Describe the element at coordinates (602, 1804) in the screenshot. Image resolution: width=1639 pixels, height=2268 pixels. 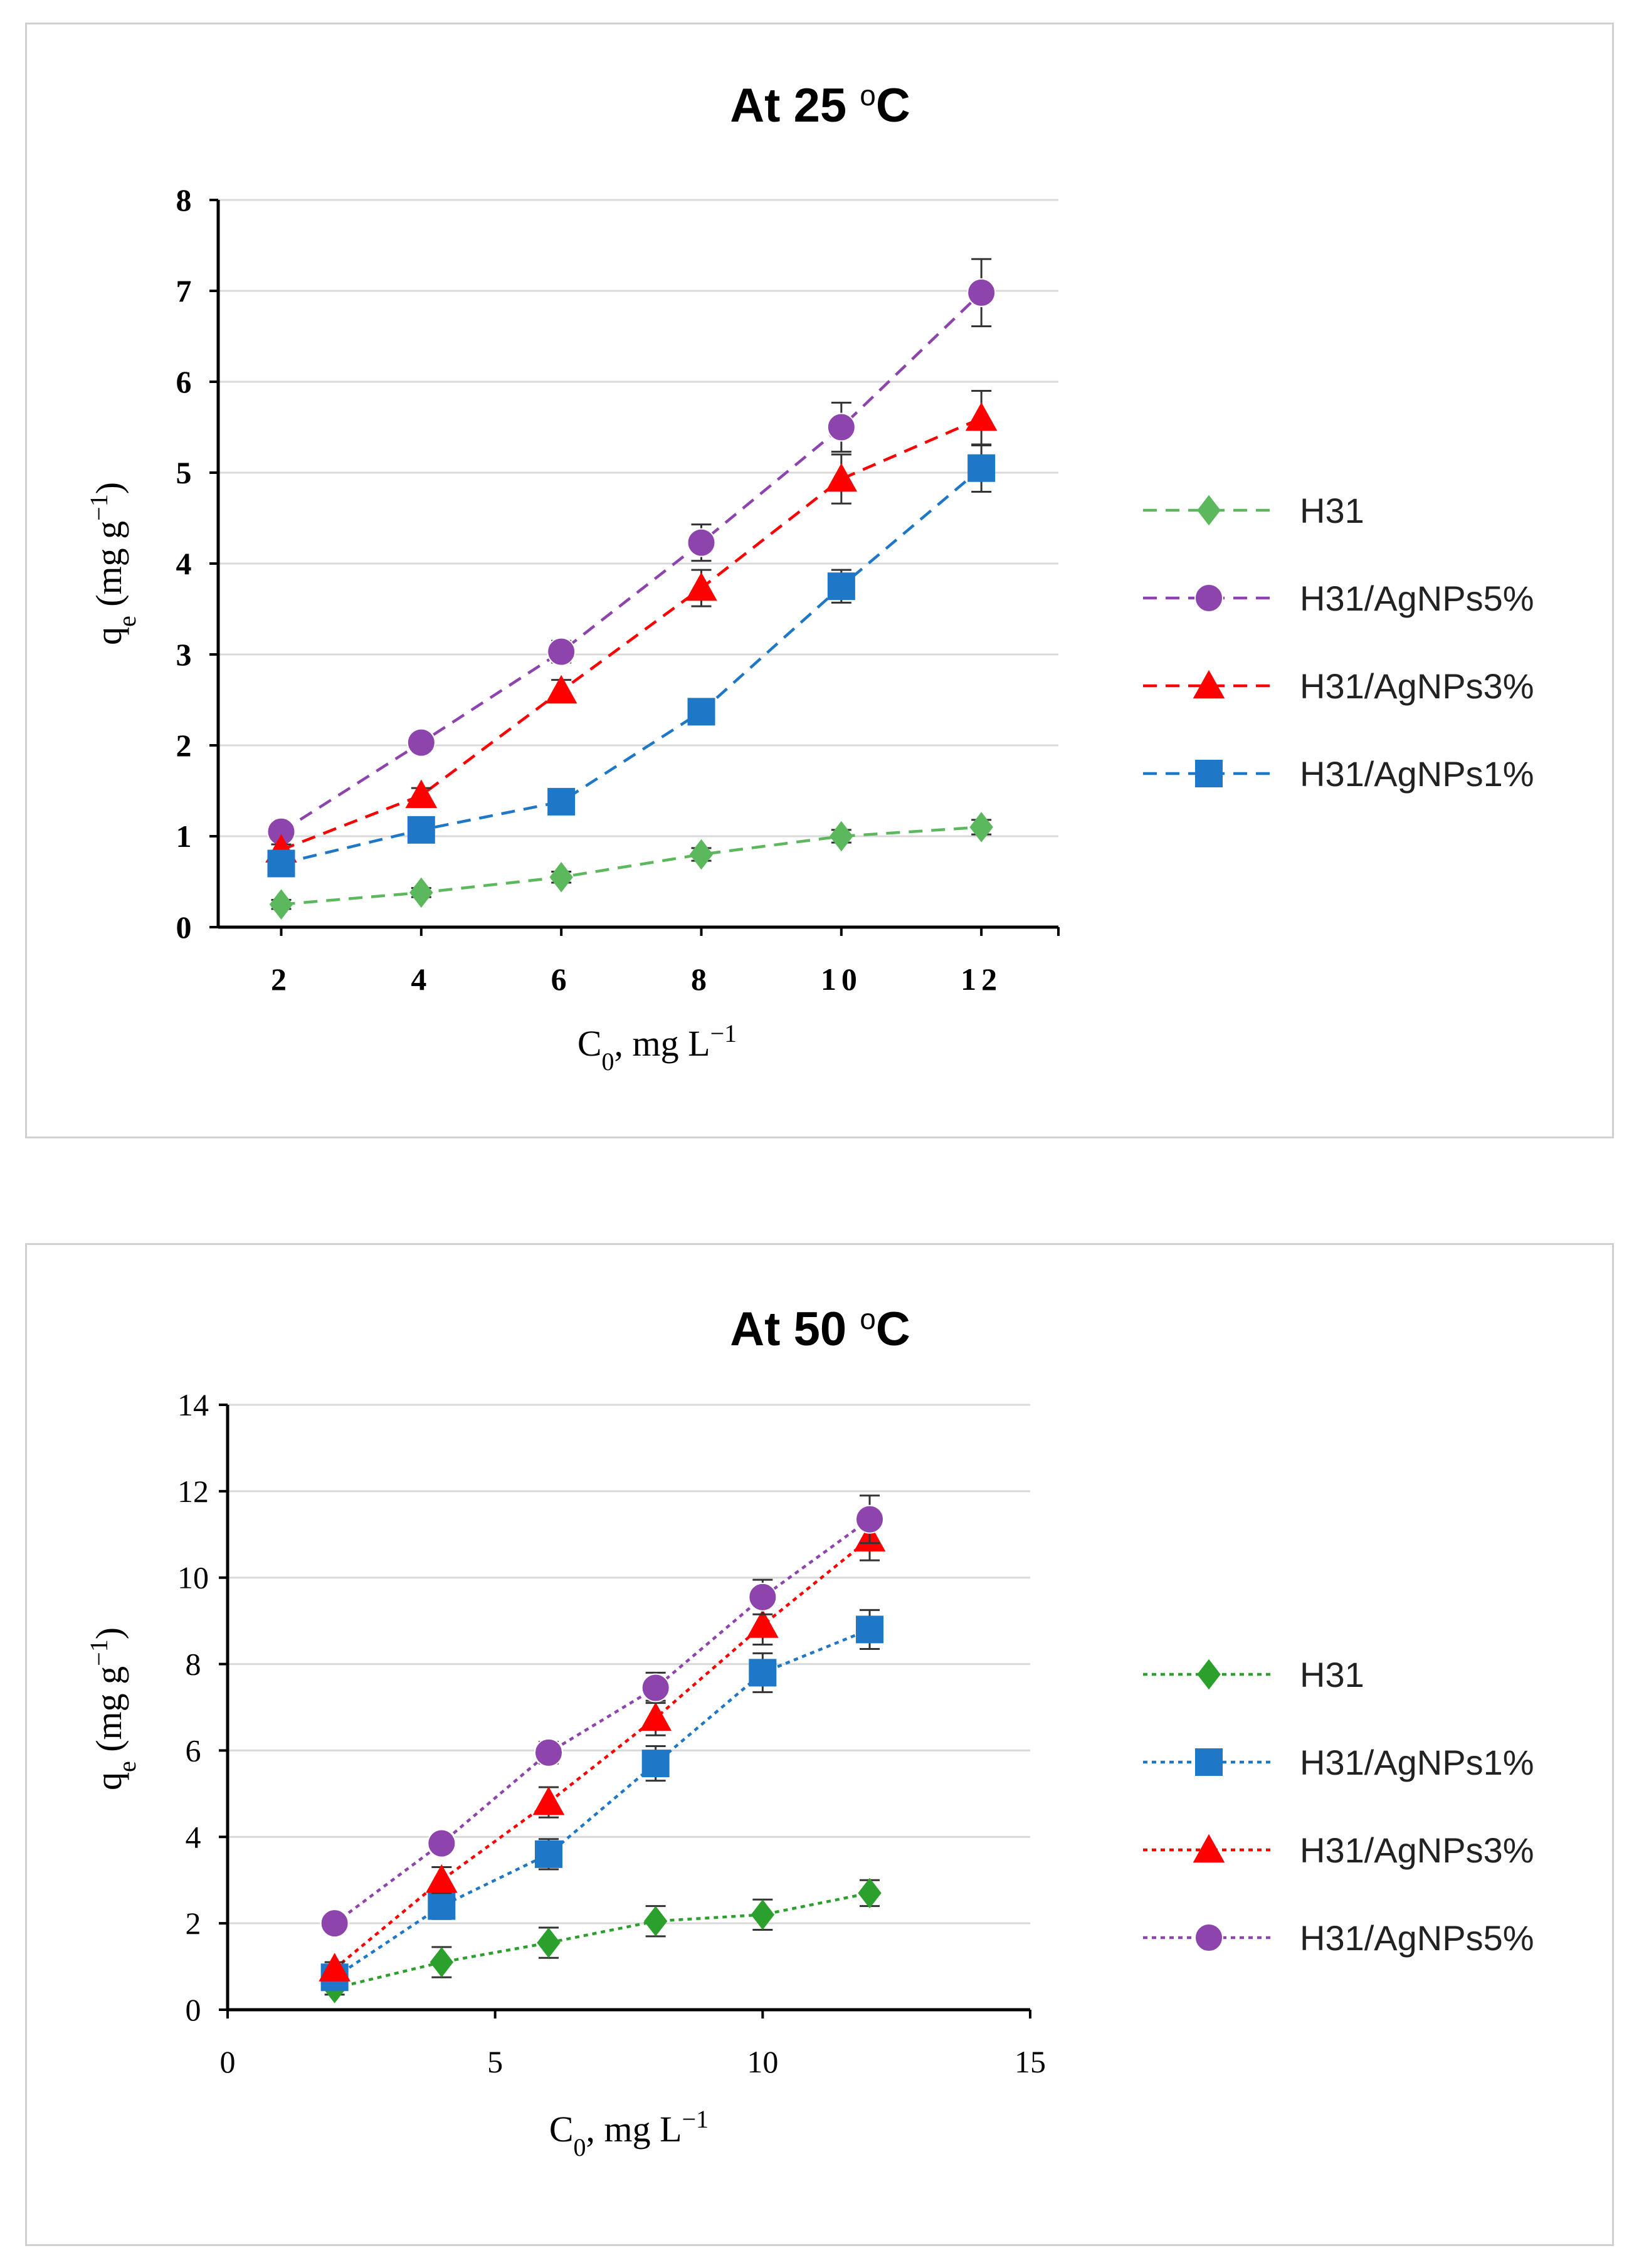
I see `chart-50c-line-h31-agnps1pct` at that location.